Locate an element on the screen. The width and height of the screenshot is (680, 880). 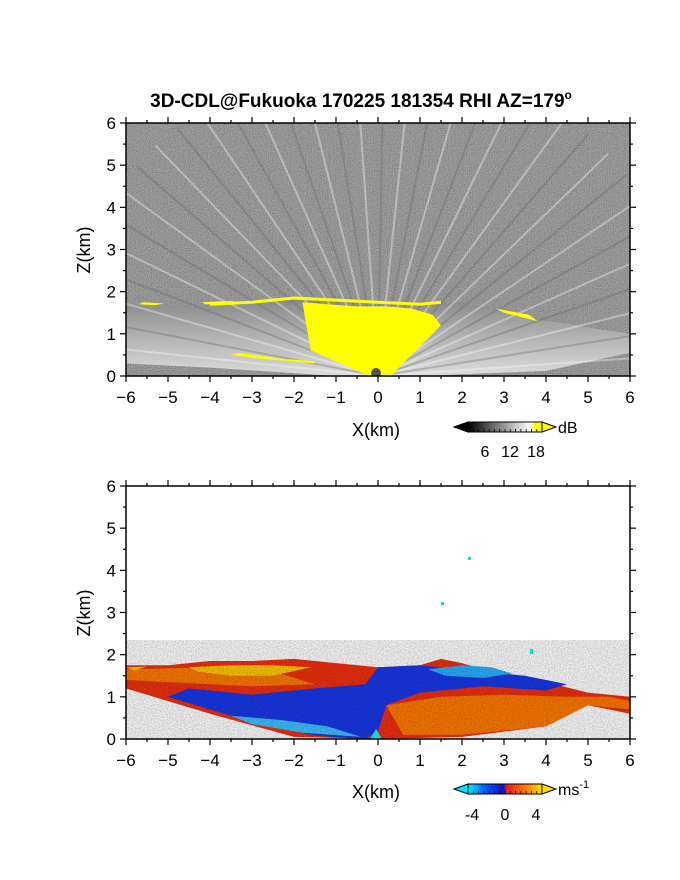
echo-grain is located at coordinates (378, 689).